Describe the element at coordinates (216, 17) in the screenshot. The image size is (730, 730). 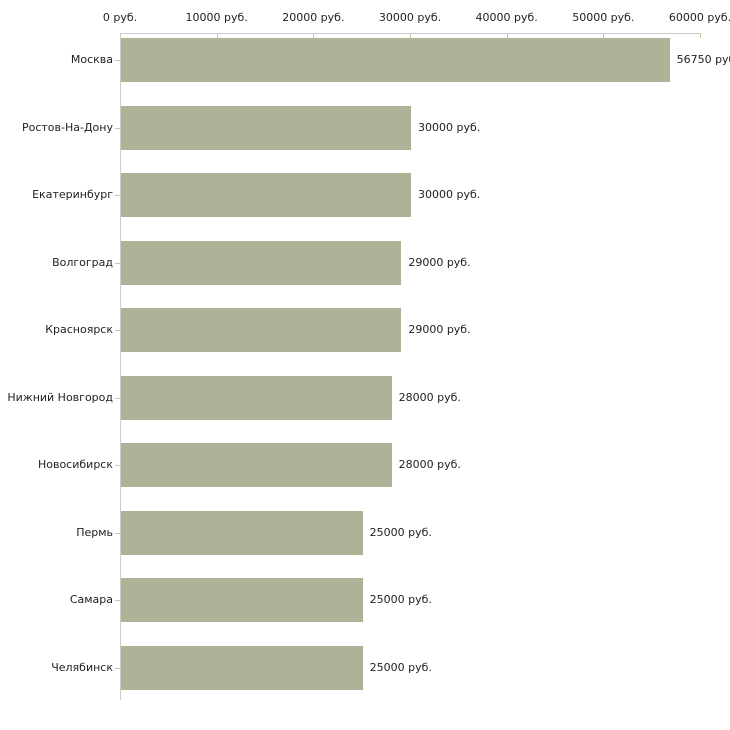
I see `x-axis-tick-label: 10000 руб.` at that location.